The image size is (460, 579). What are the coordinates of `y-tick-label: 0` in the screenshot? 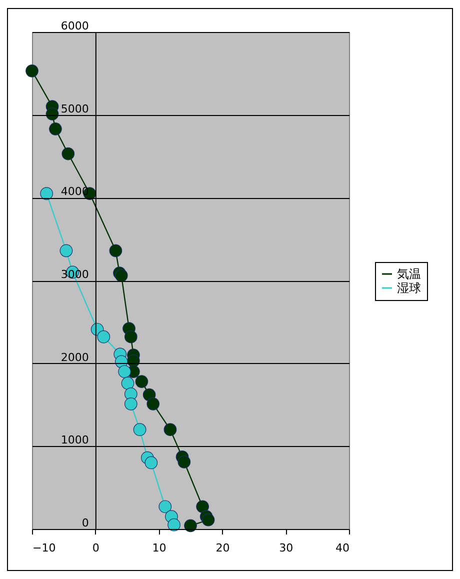 It's located at (85, 523).